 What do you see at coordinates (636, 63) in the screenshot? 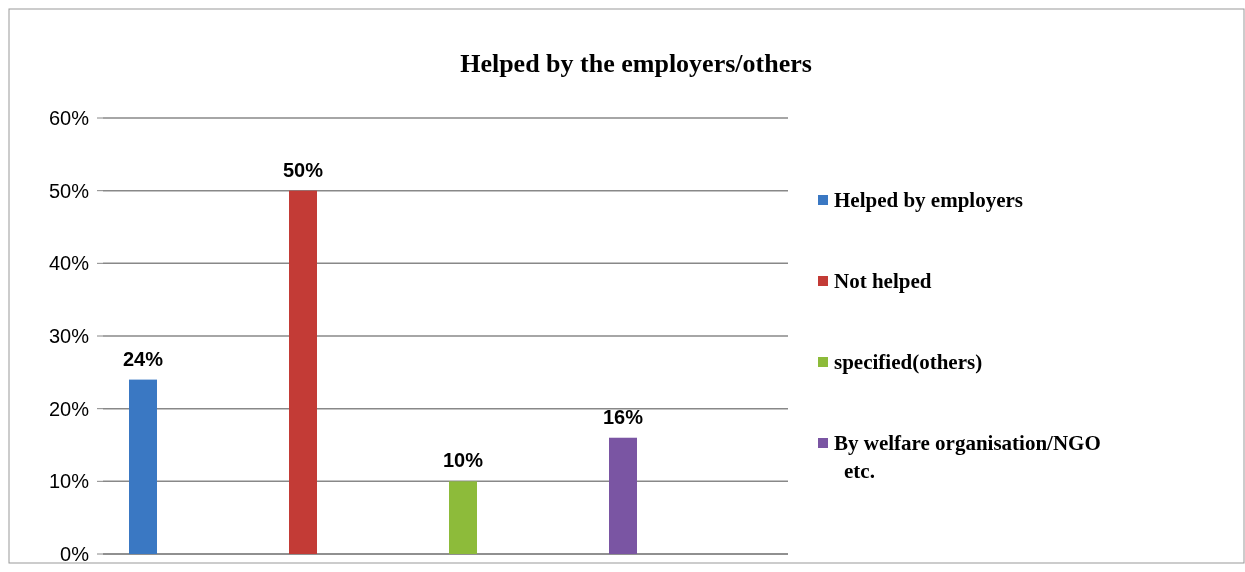
I see `chart-title: Helped by the employers/others` at bounding box center [636, 63].